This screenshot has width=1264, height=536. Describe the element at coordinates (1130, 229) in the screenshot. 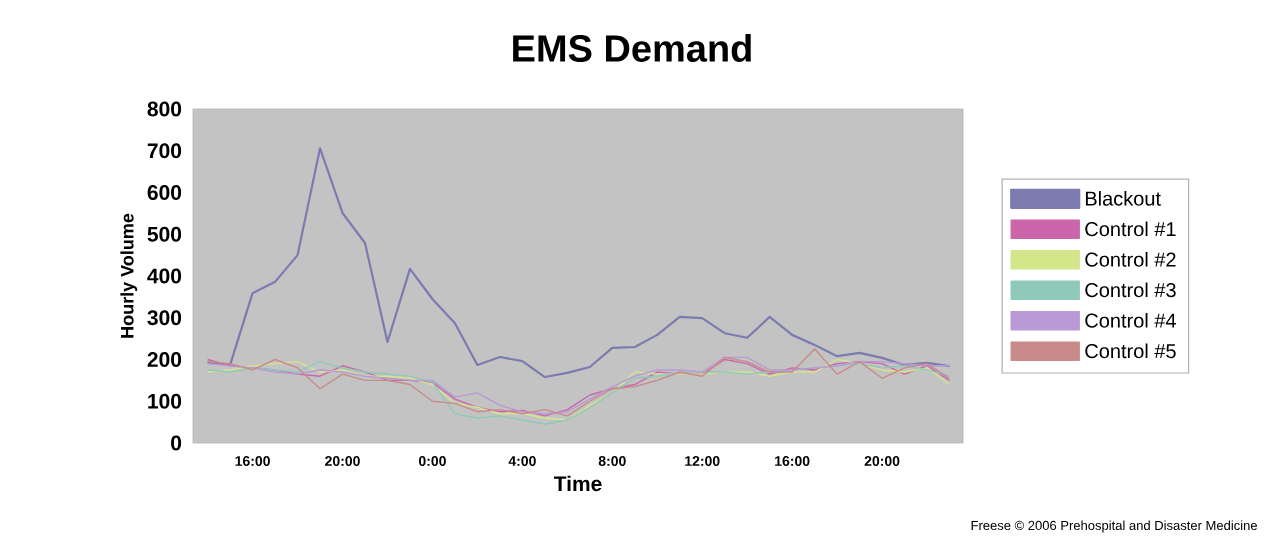

I see `legend-label: Control #1` at that location.